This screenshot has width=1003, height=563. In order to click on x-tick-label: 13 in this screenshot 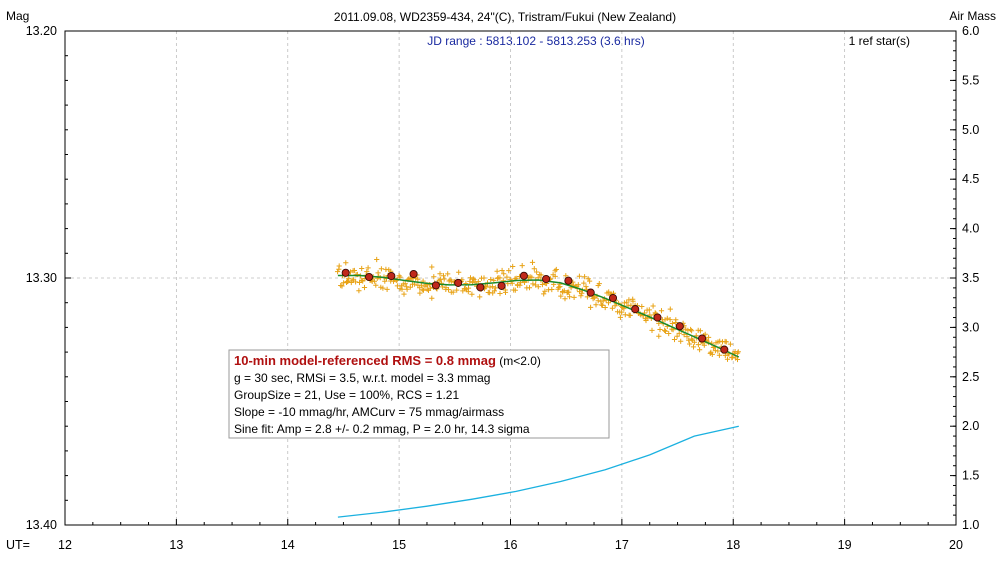, I will do `click(176, 545)`.